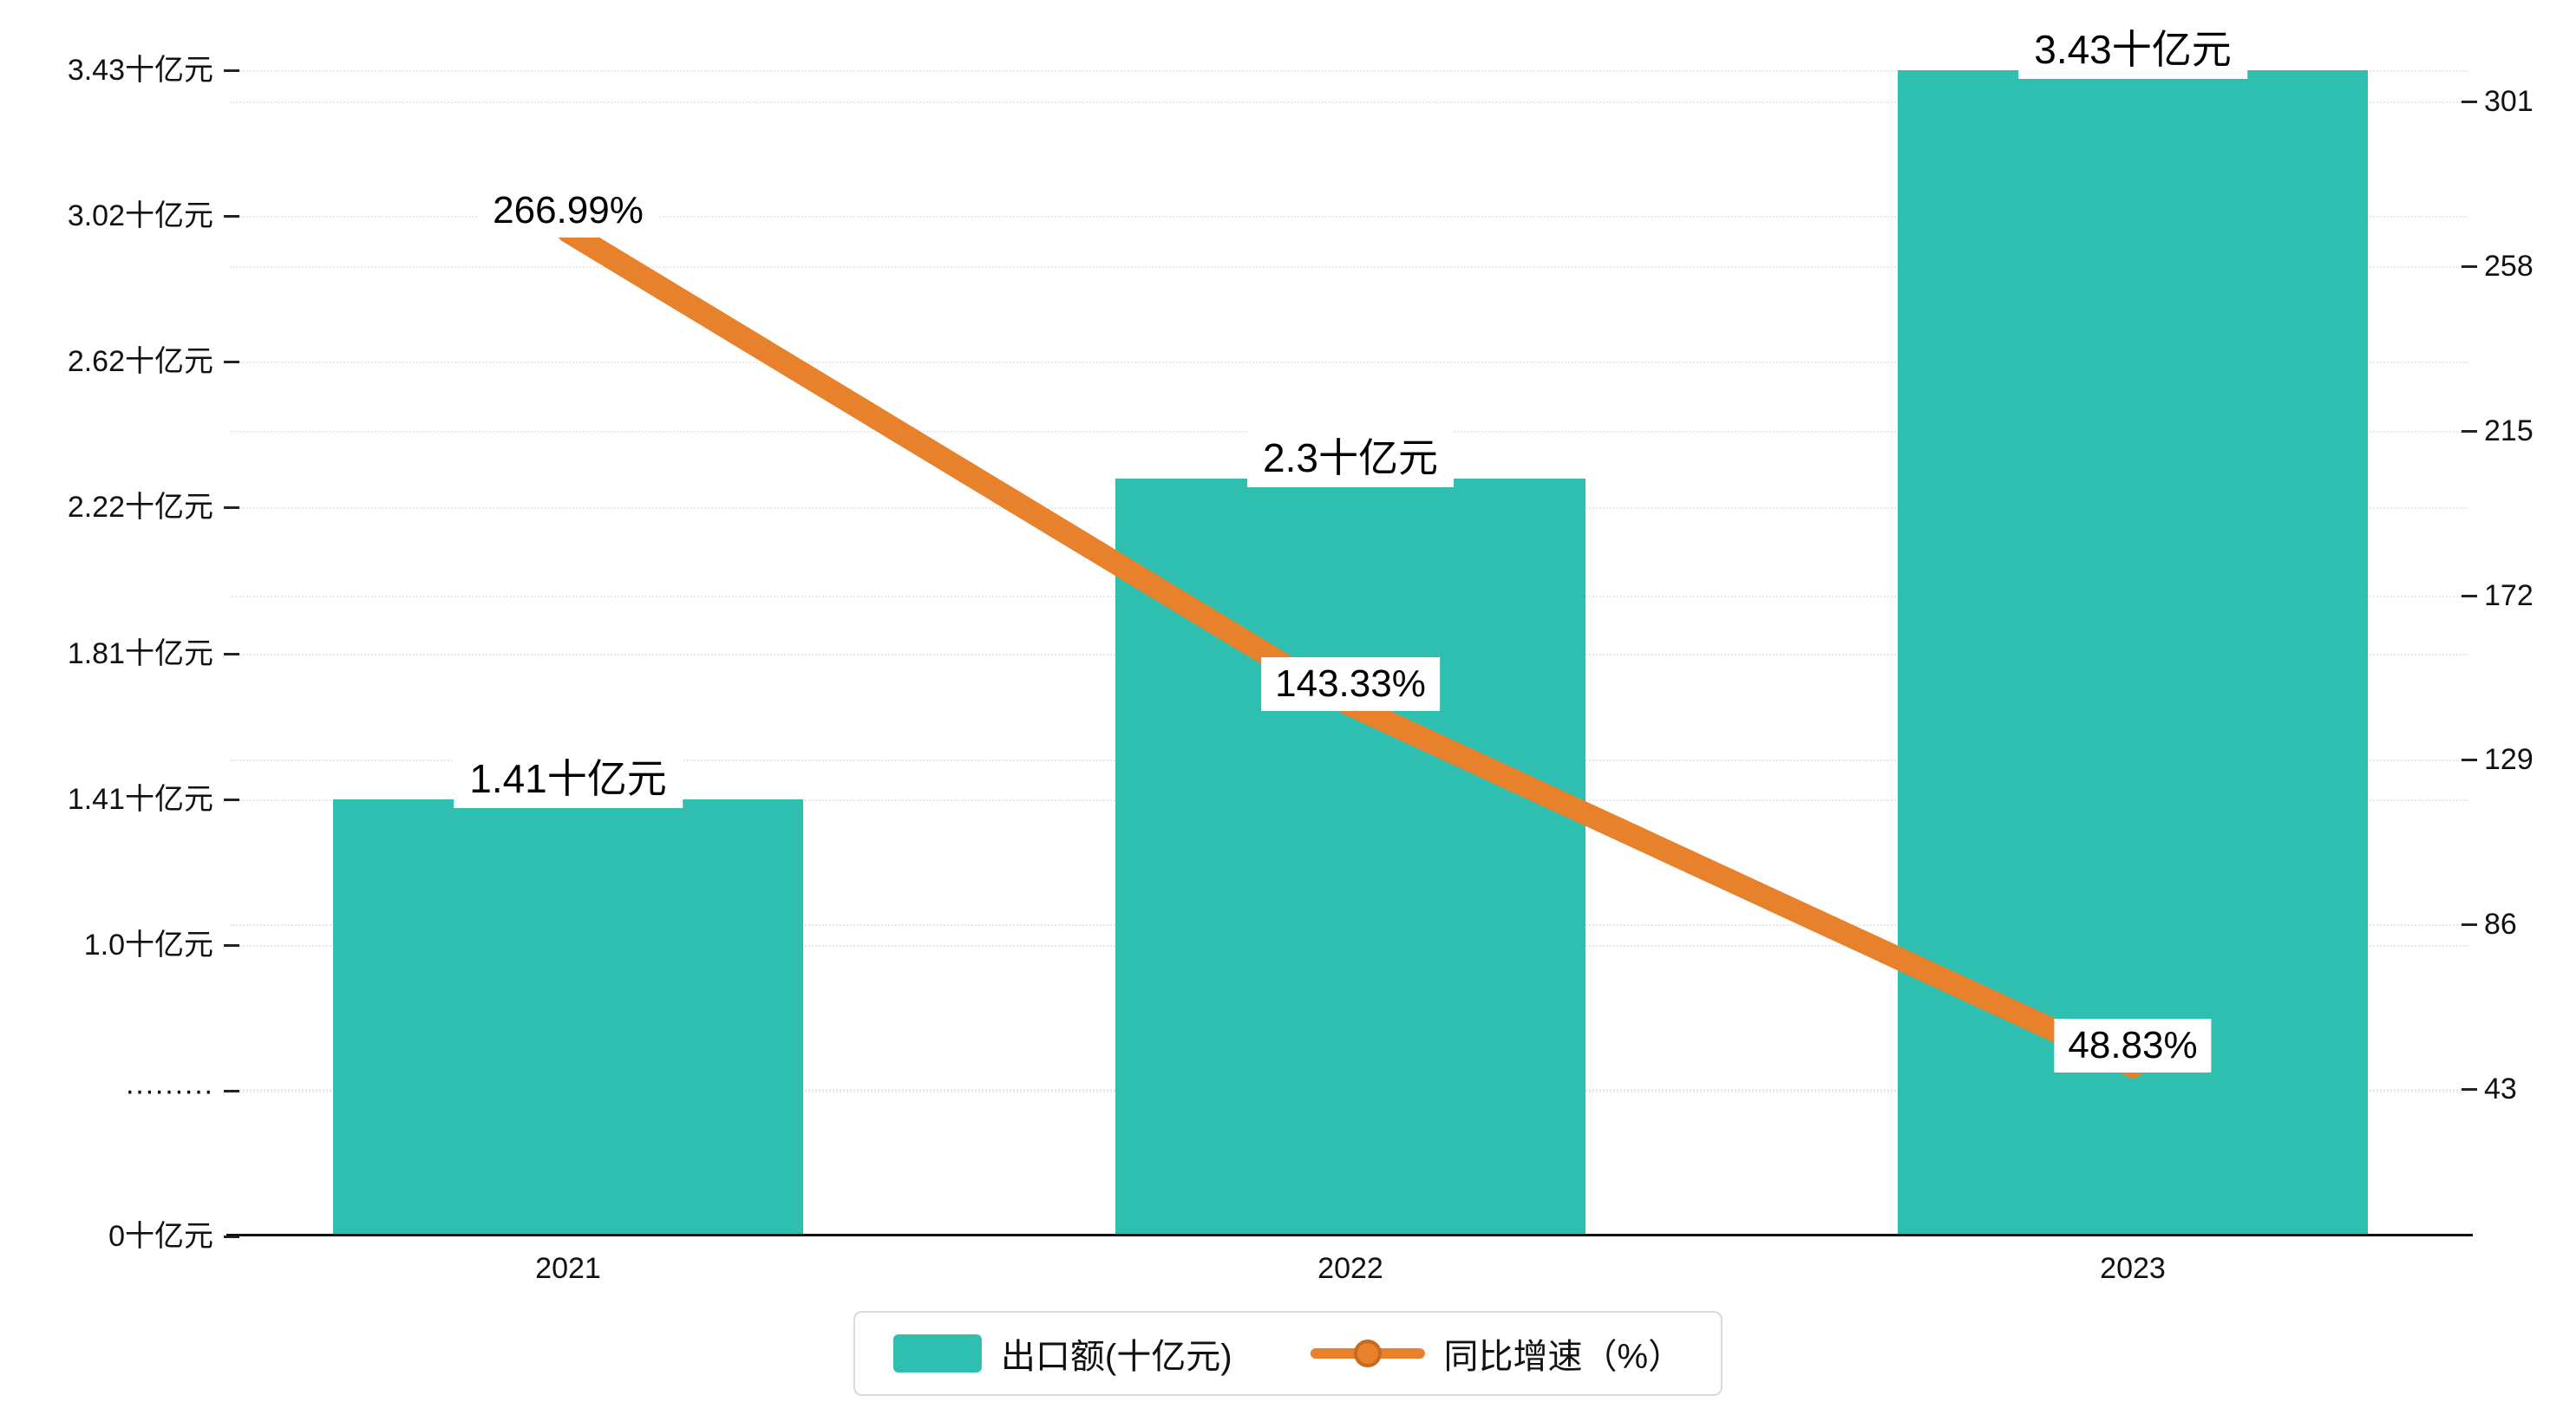 The height and width of the screenshot is (1415, 2576). Describe the element at coordinates (169, 1090) in the screenshot. I see `left-axis-label: ·········` at that location.